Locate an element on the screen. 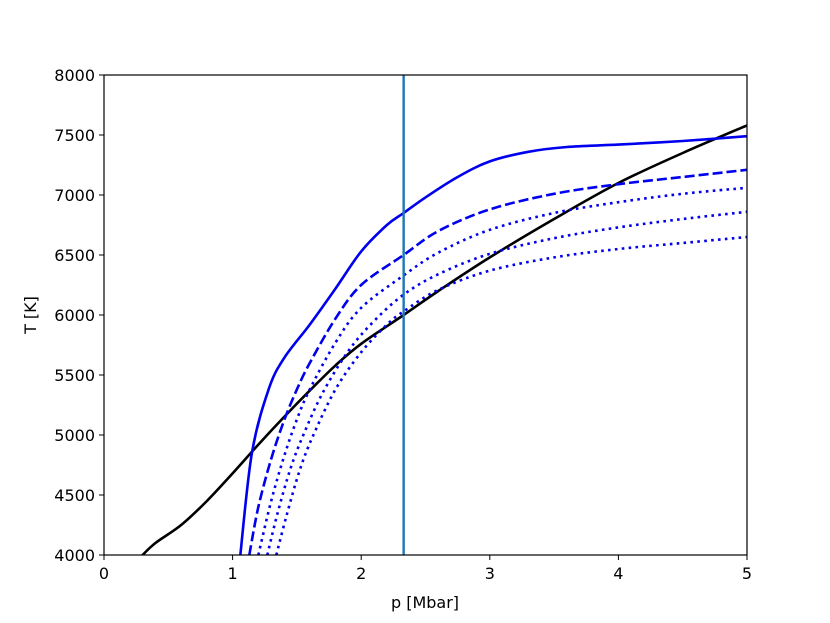 The image size is (830, 623). x-tick-label: 1 is located at coordinates (233, 573).